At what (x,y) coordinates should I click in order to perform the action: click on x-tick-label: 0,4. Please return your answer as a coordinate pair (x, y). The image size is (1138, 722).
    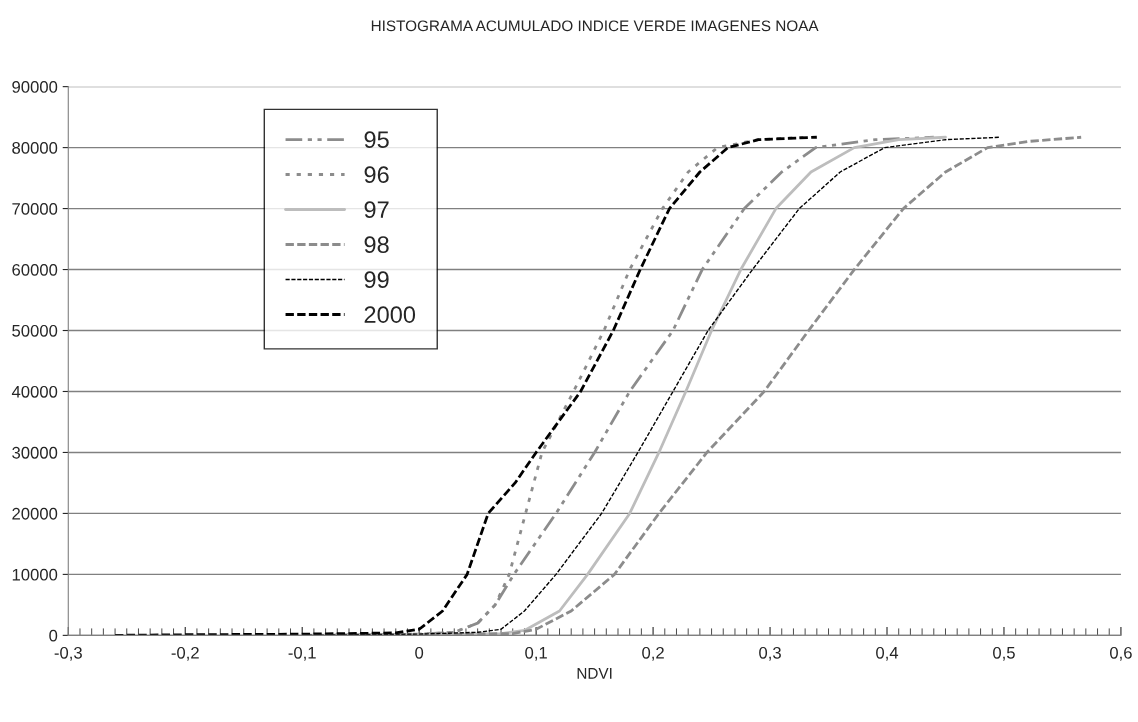
    Looking at the image, I should click on (887, 653).